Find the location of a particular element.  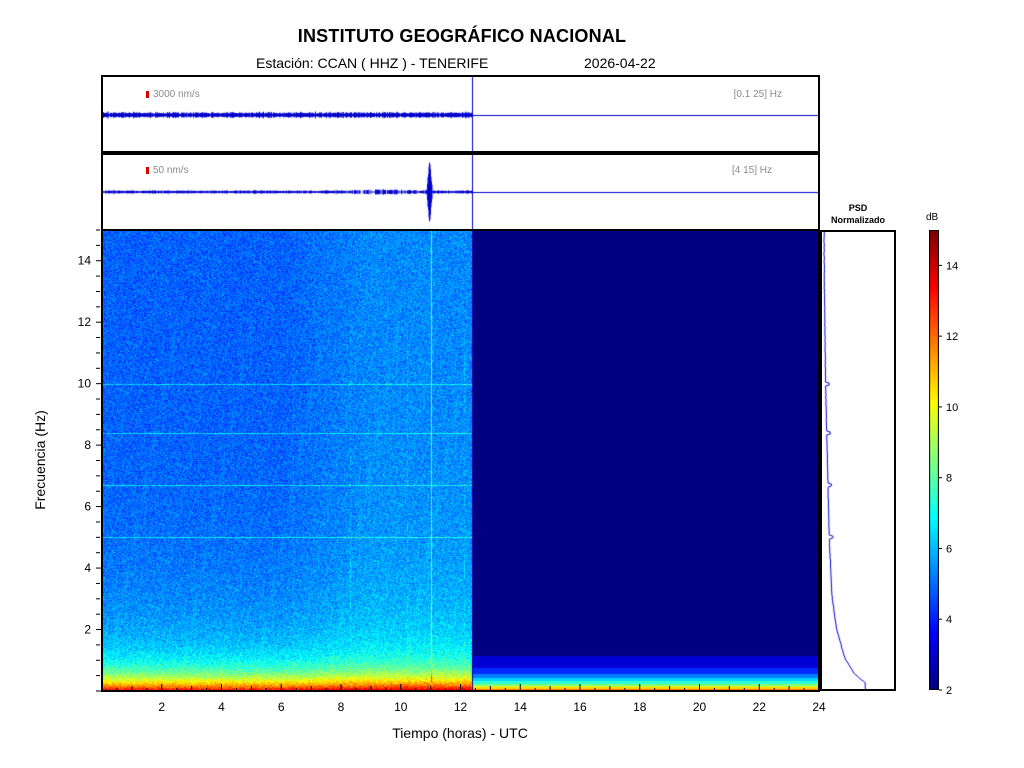

y-axis-label: Frecuencia (Hz) is located at coordinates (40, 460).